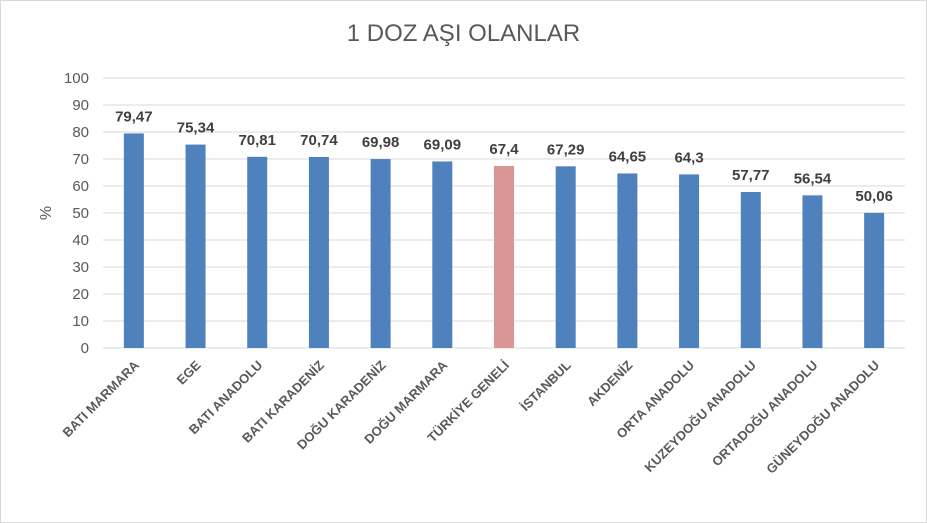 The width and height of the screenshot is (927, 523). What do you see at coordinates (101, 398) in the screenshot?
I see `category-label: BATI MARMARA` at bounding box center [101, 398].